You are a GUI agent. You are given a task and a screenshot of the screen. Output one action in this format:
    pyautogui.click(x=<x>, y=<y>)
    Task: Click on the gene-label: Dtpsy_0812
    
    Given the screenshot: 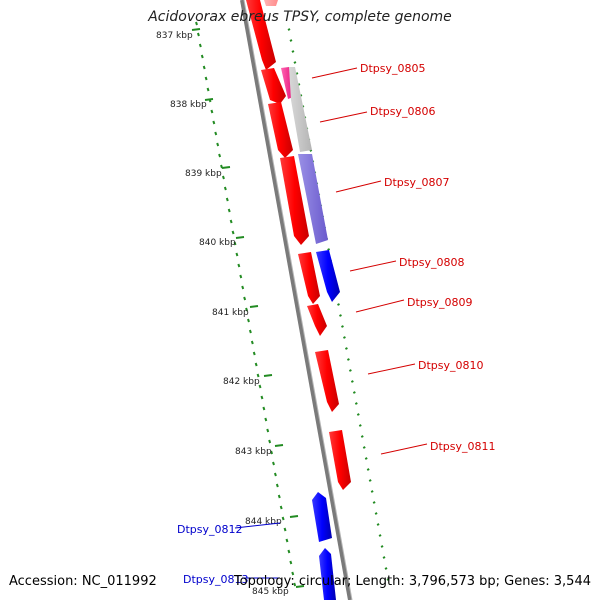 What is the action you would take?
    pyautogui.click(x=210, y=529)
    